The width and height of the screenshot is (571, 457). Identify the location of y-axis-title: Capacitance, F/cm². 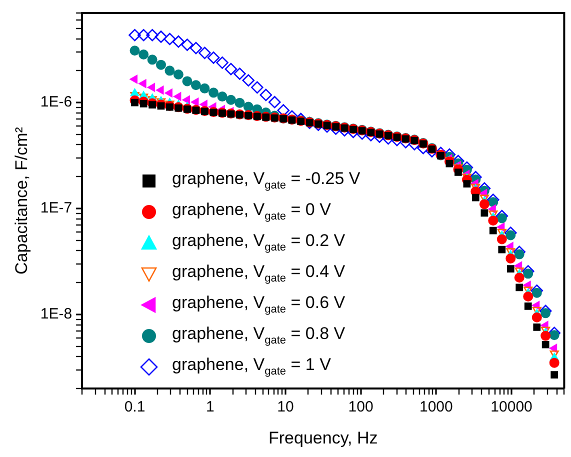
(21, 200).